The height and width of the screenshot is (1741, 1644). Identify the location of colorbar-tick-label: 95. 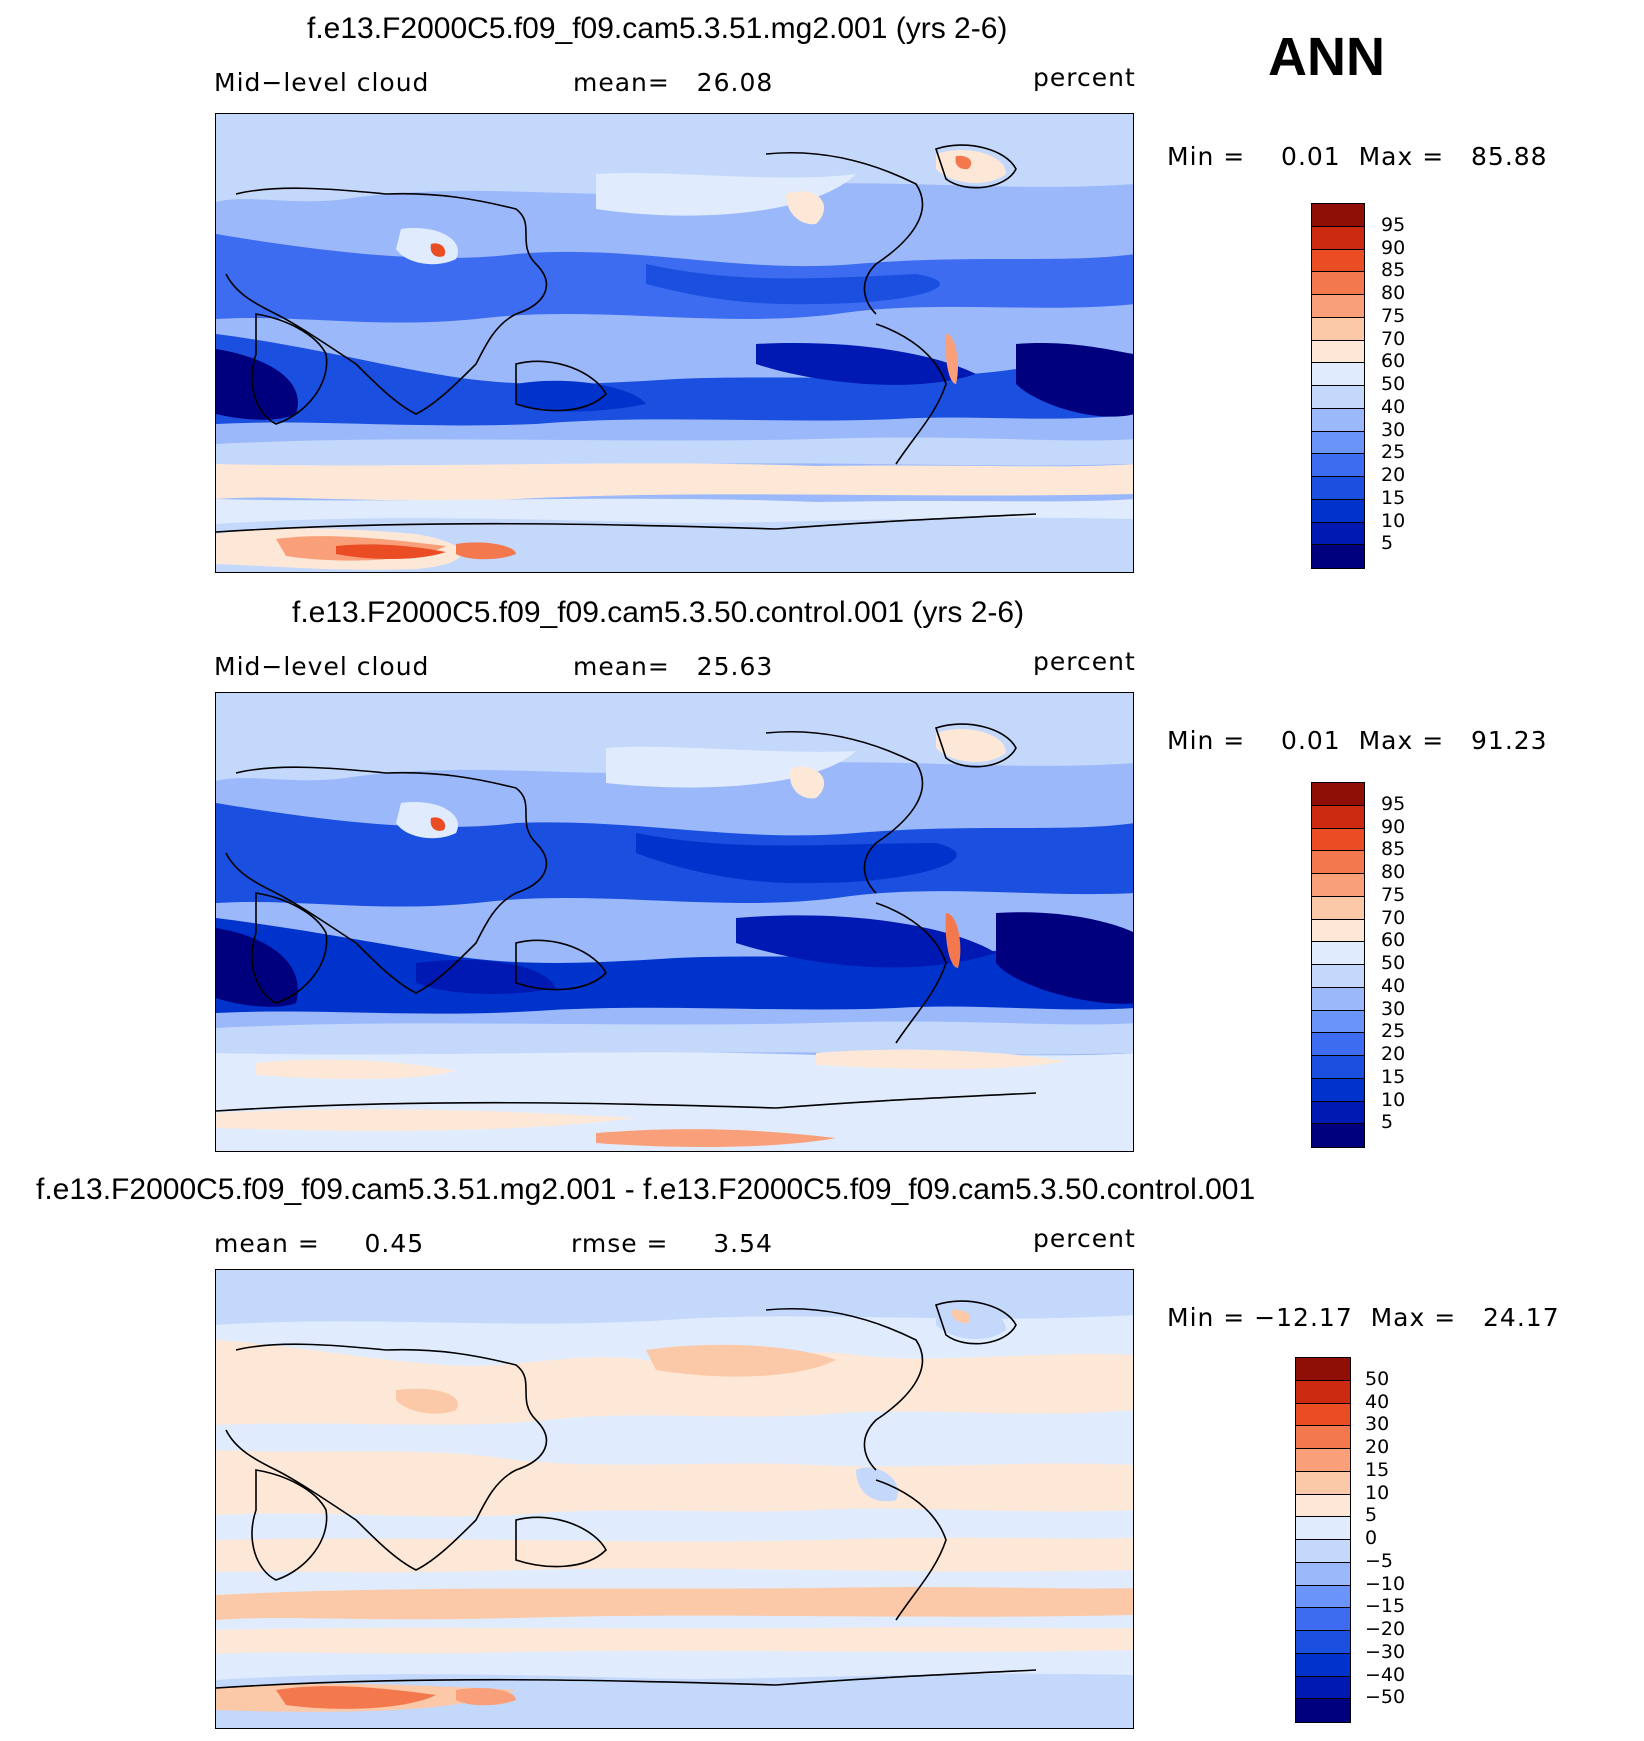
(1393, 803).